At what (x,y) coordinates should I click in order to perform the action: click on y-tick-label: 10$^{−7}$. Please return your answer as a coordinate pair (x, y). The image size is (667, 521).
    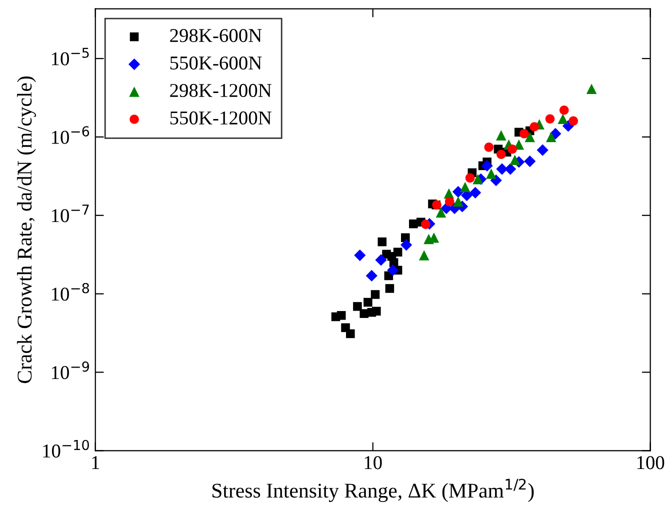
    Looking at the image, I should click on (70, 213).